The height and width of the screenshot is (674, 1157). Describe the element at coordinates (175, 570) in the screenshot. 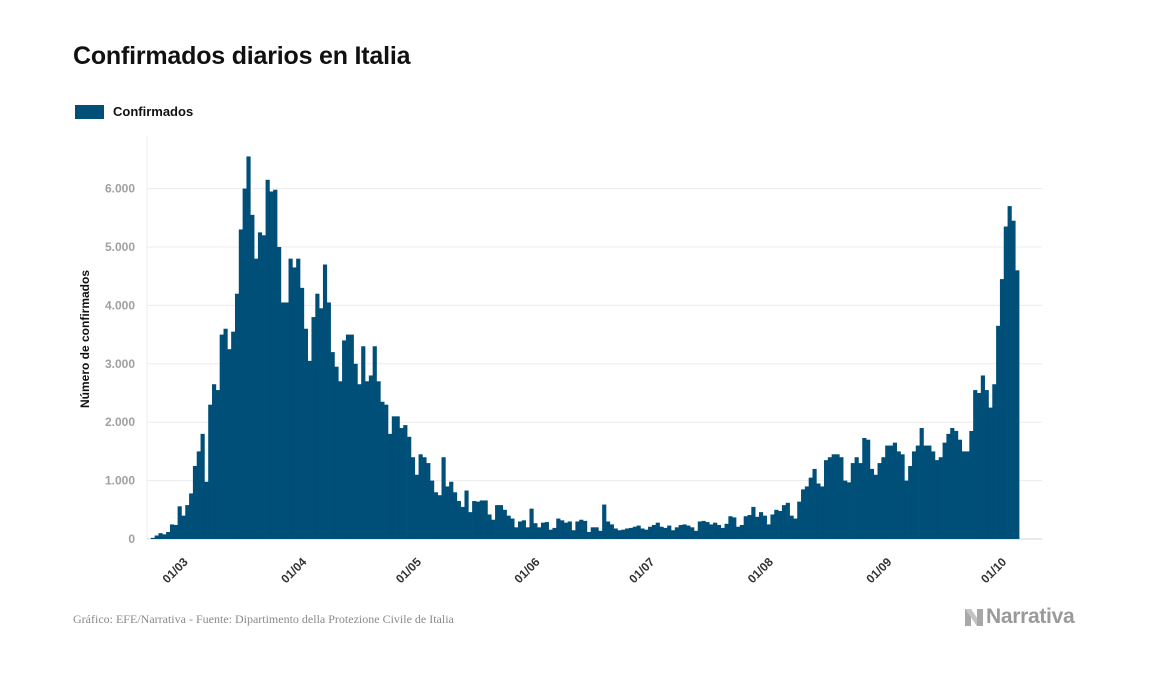

I see `x-tick-label: 01/03` at that location.